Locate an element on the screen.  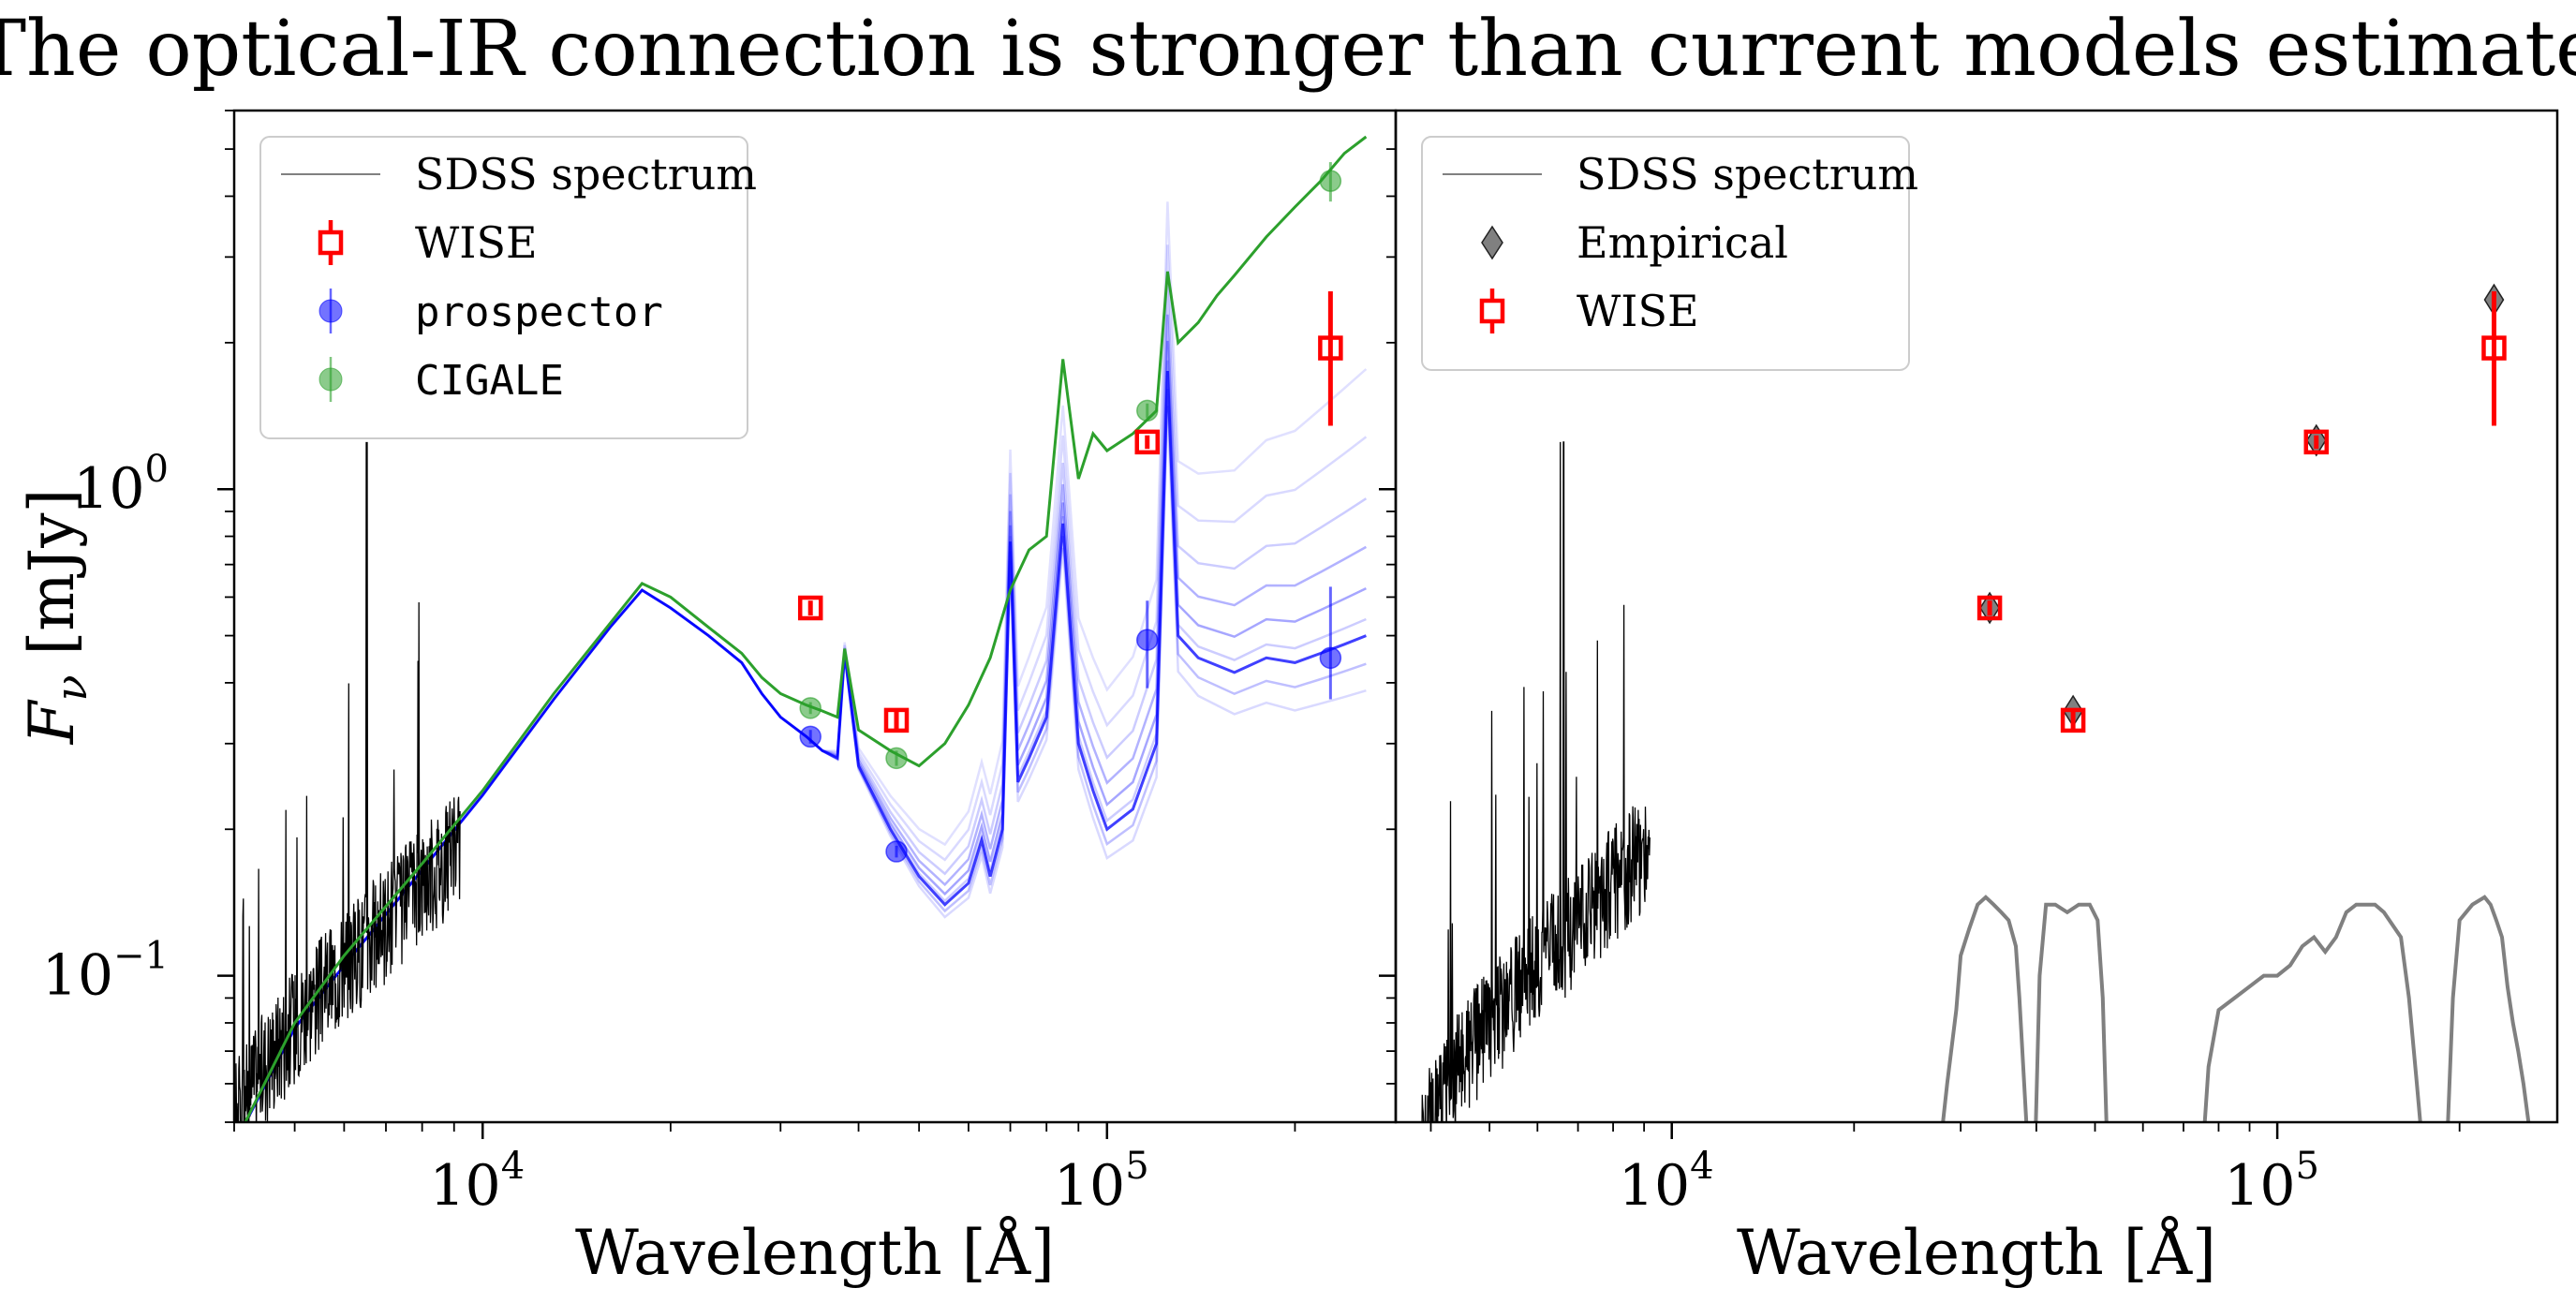
legend-label-cigale: CIGALE is located at coordinates (490, 381).